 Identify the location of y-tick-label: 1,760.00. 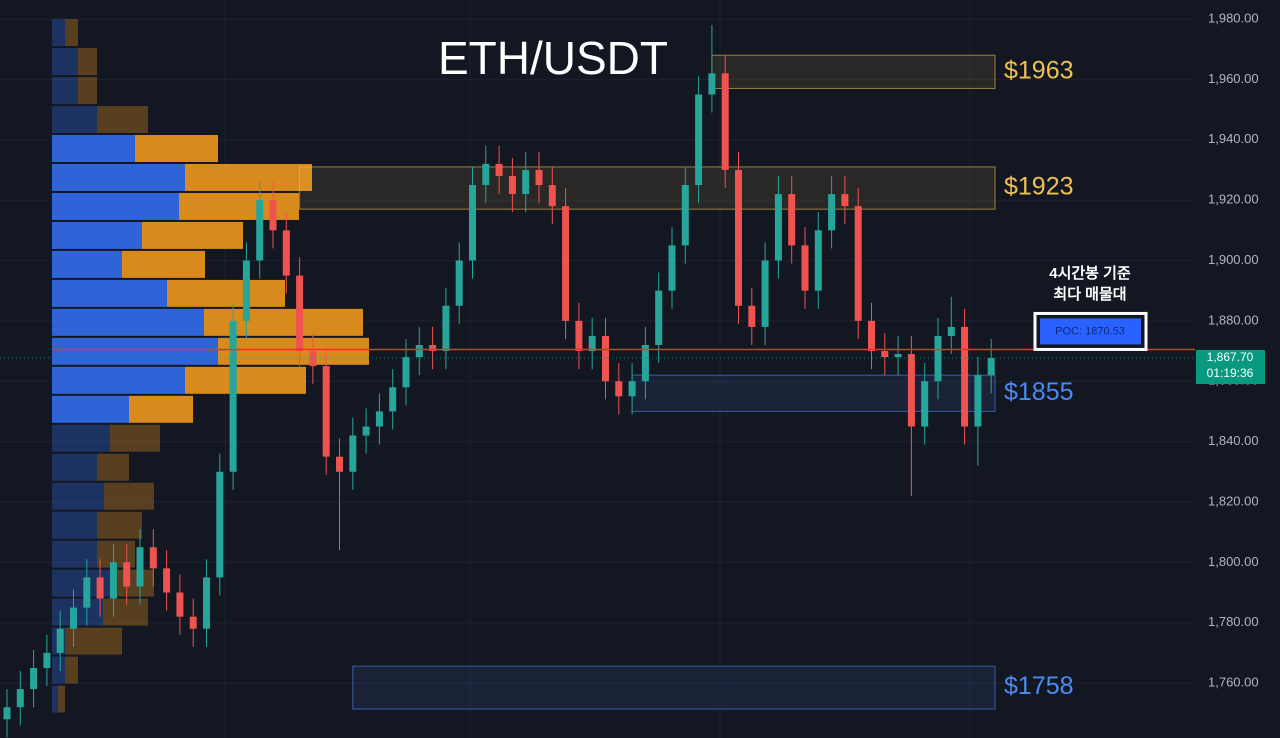
(1233, 682).